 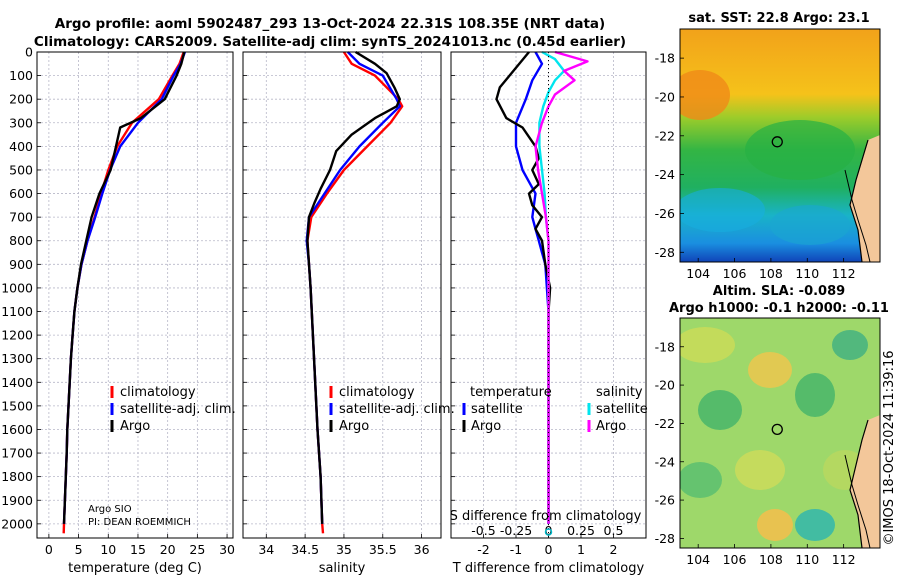 I want to click on s-tick-label: 0.25, so click(x=581, y=530).